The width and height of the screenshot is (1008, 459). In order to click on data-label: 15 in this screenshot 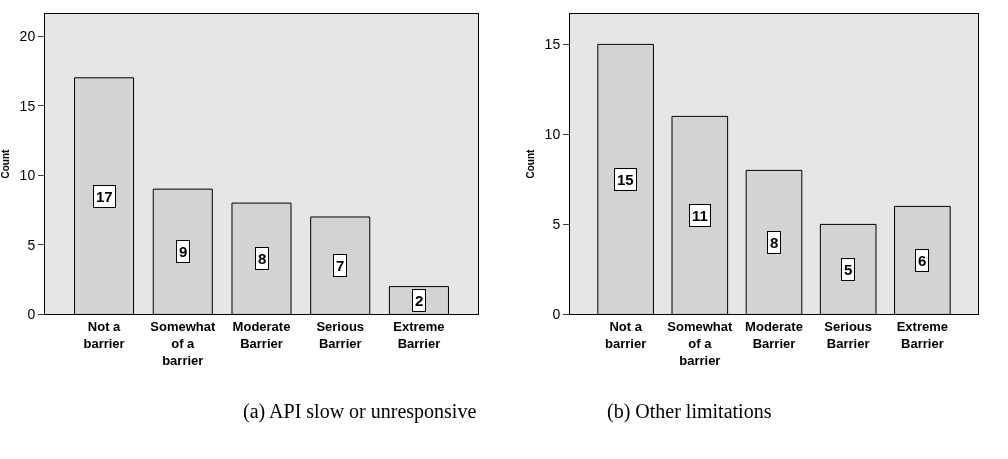, I will do `click(625, 179)`.